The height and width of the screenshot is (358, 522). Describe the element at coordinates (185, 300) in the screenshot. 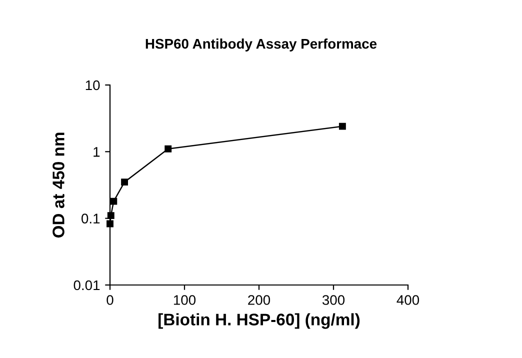

I see `x-tick-label: 100` at that location.